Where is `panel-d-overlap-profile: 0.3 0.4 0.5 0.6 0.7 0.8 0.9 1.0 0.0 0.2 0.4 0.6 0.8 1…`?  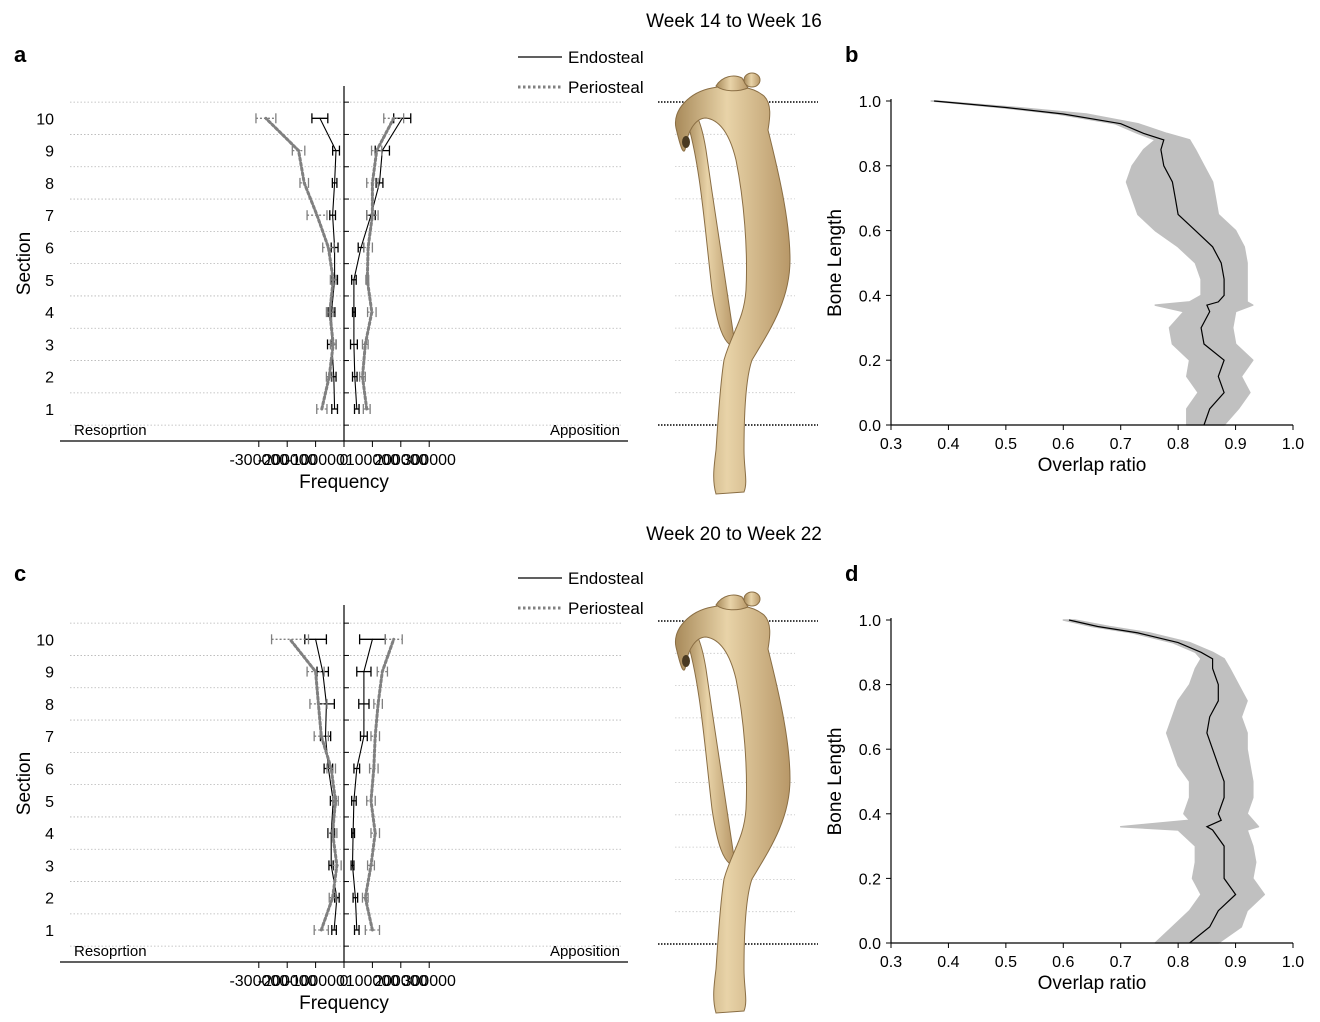
panel-d-overlap-profile: 0.3 0.4 0.5 0.6 0.7 0.8 0.9 1.0 0.0 0.2 0.4 0.6 0.8 1… is located at coordinates (1064, 803).